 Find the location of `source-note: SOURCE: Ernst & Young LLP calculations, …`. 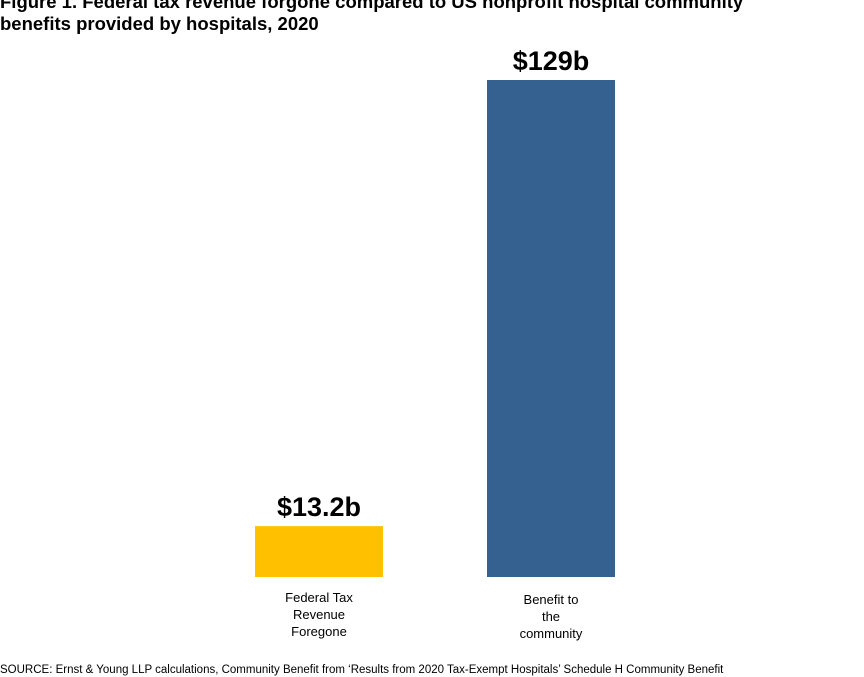

source-note: SOURCE: Ernst & Young LLP calculations, … is located at coordinates (362, 670).